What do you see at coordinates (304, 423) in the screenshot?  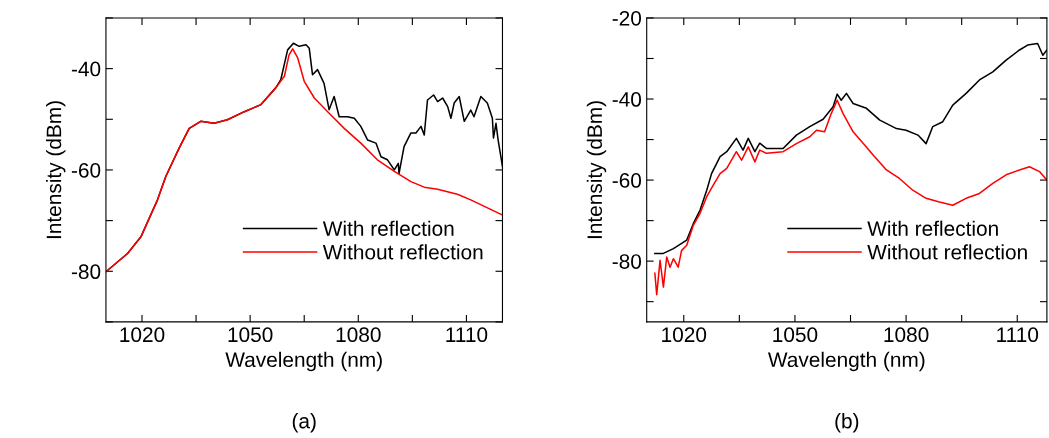 I see `text: (a)` at bounding box center [304, 423].